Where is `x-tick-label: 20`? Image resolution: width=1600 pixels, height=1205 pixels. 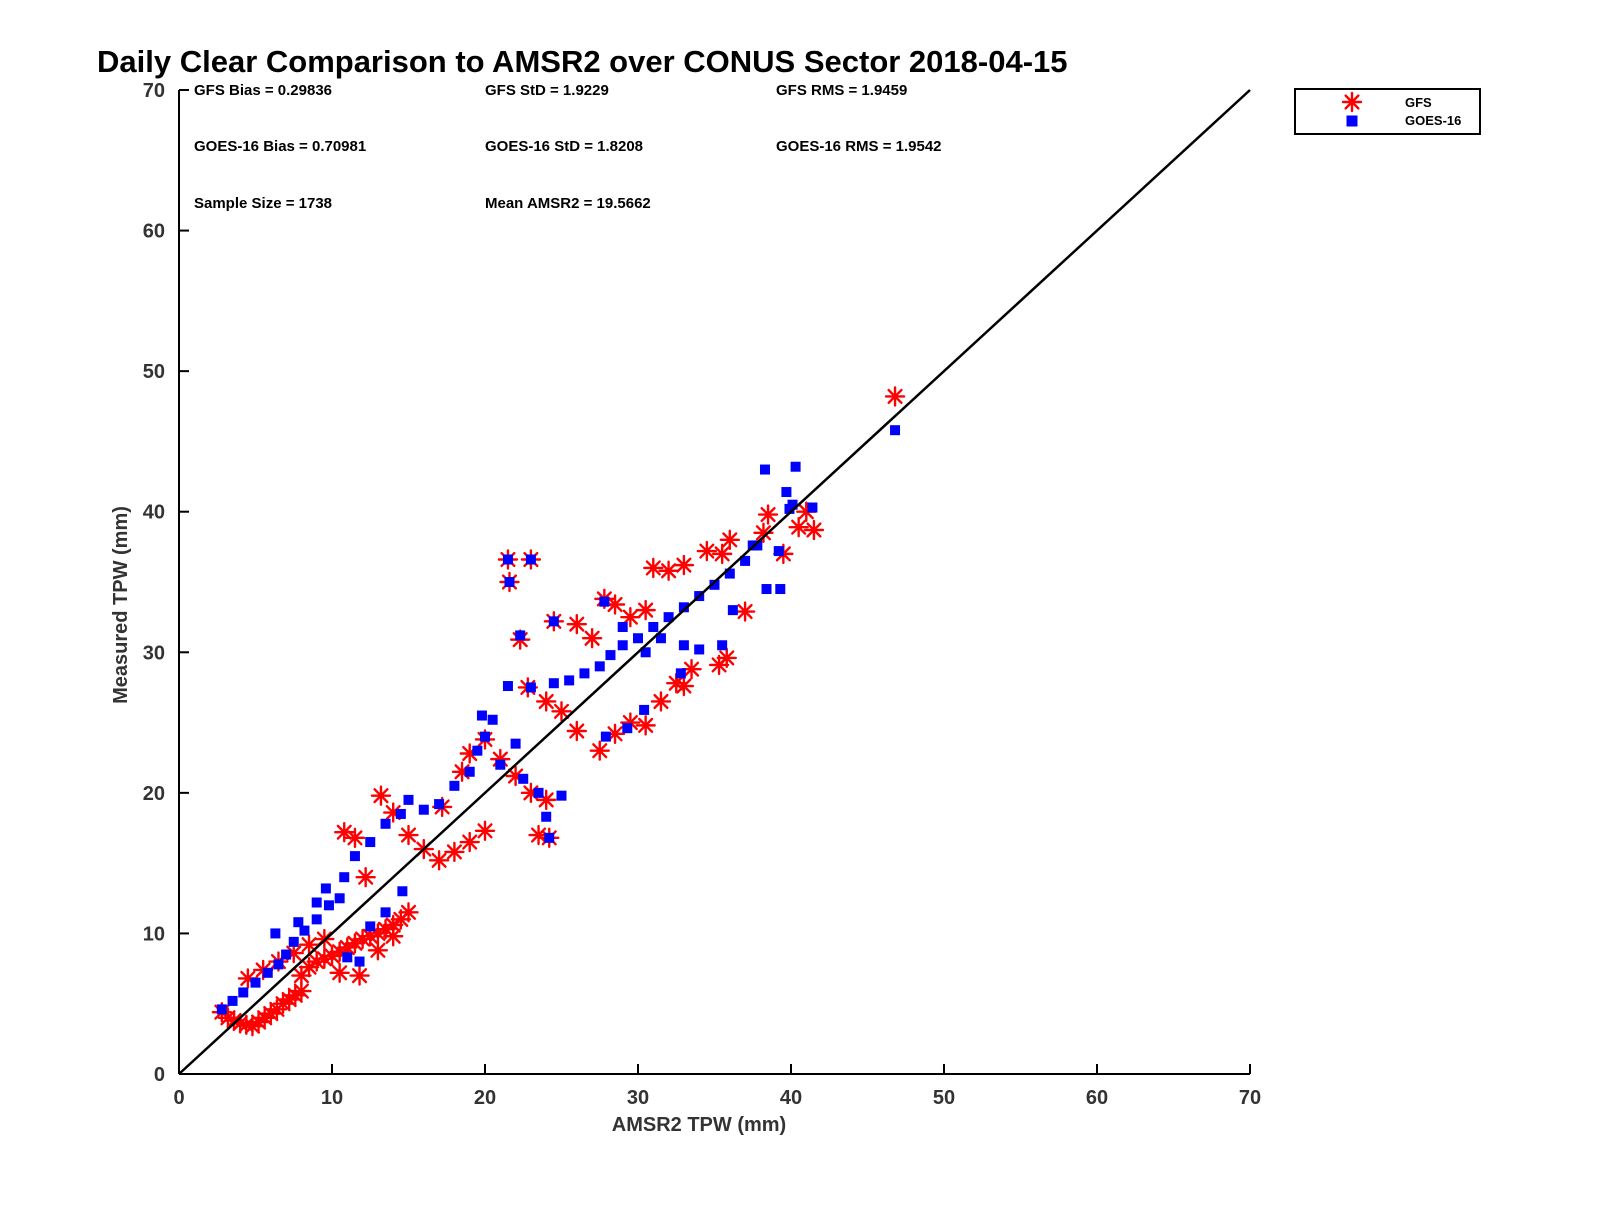
x-tick-label: 20 is located at coordinates (485, 1098).